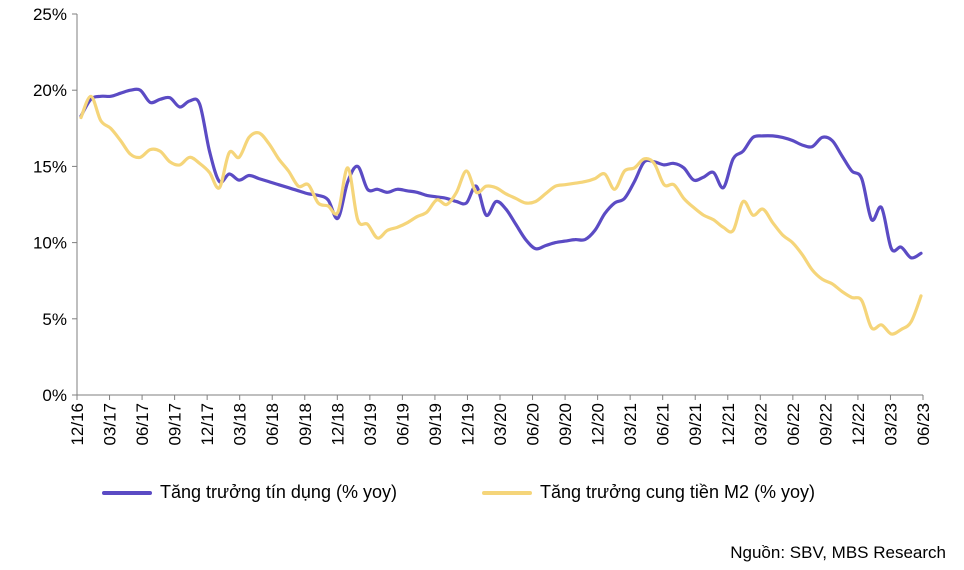 This screenshot has width=964, height=570. What do you see at coordinates (337, 424) in the screenshot?
I see `x-tick-label: 12/18` at bounding box center [337, 424].